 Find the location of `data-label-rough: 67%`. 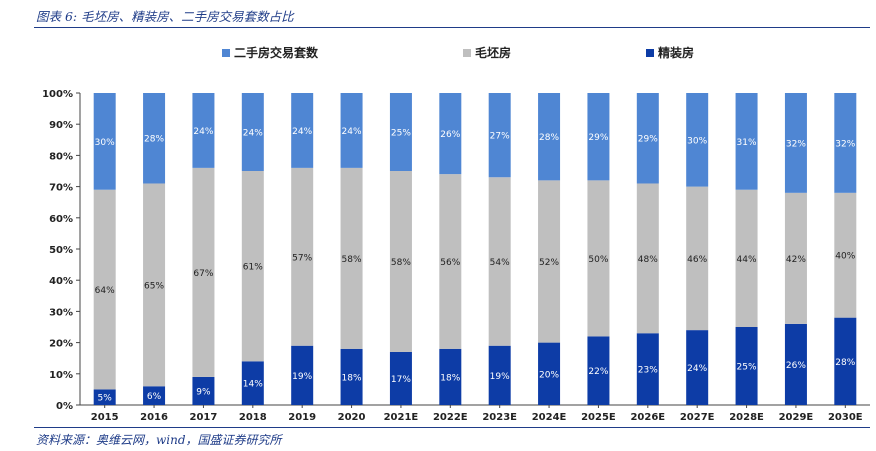

data-label-rough: 67% is located at coordinates (203, 274).